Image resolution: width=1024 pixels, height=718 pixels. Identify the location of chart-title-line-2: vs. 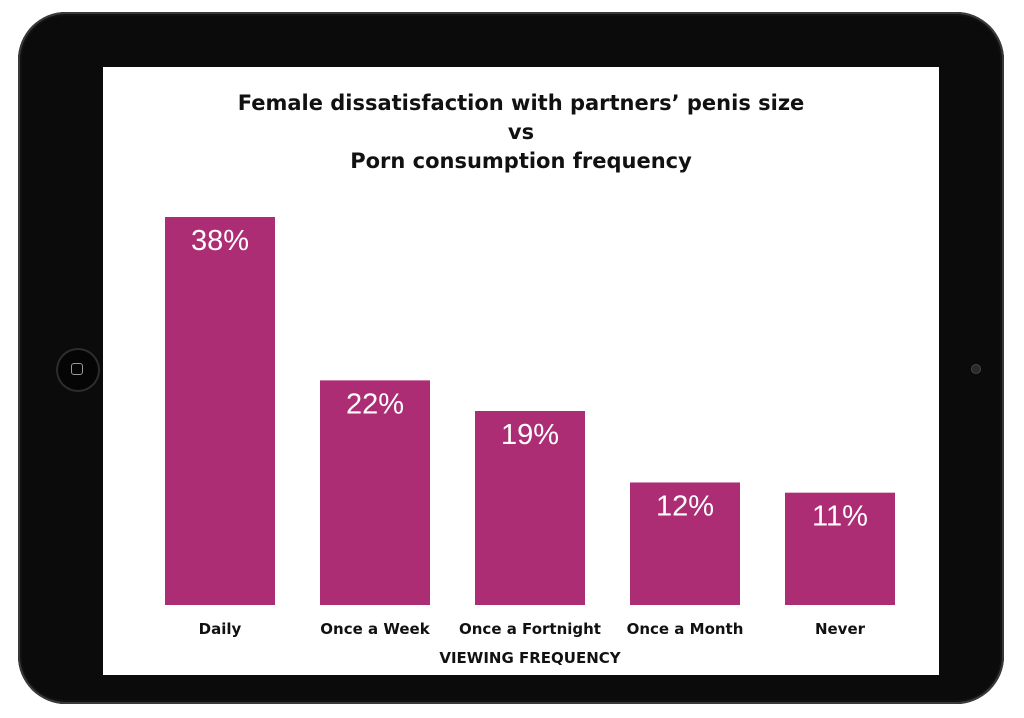
(521, 132).